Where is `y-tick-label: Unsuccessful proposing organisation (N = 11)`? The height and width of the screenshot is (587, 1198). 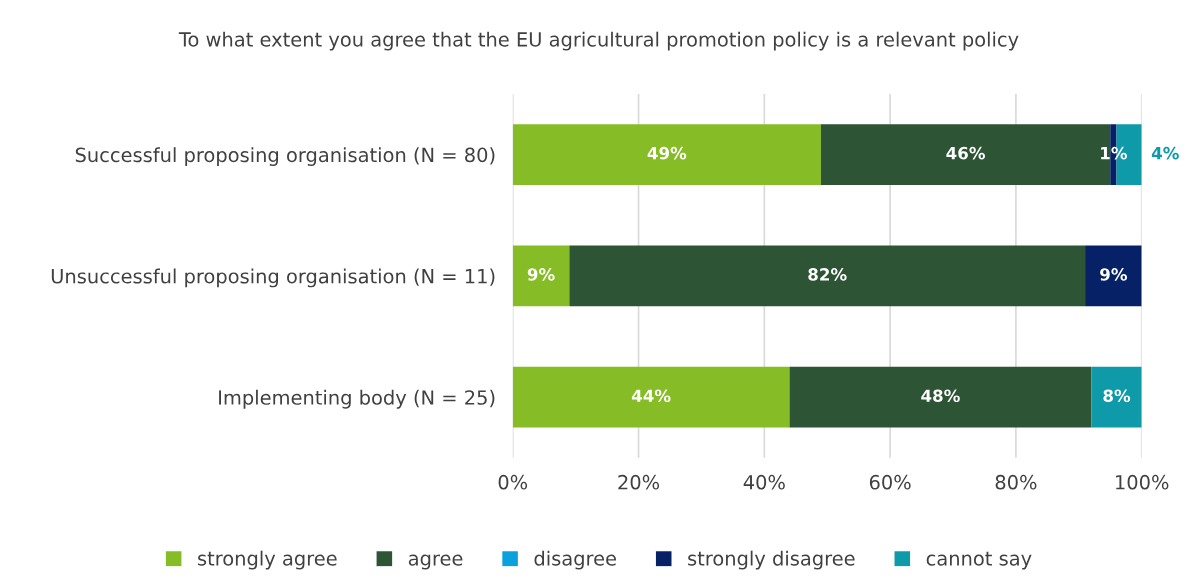
y-tick-label: Unsuccessful proposing organisation (N = 11) is located at coordinates (273, 278).